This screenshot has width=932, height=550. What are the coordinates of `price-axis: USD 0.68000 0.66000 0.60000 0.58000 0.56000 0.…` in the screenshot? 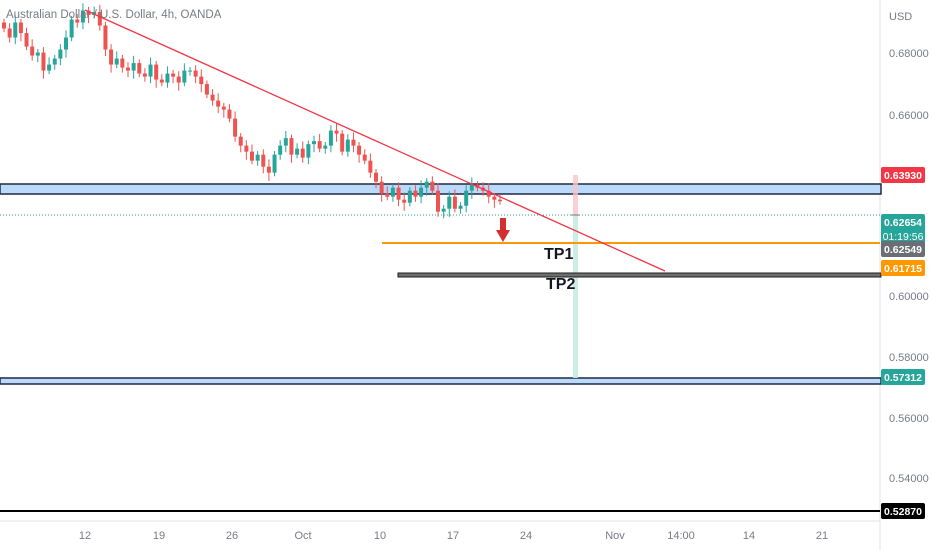 It's located at (909, 248).